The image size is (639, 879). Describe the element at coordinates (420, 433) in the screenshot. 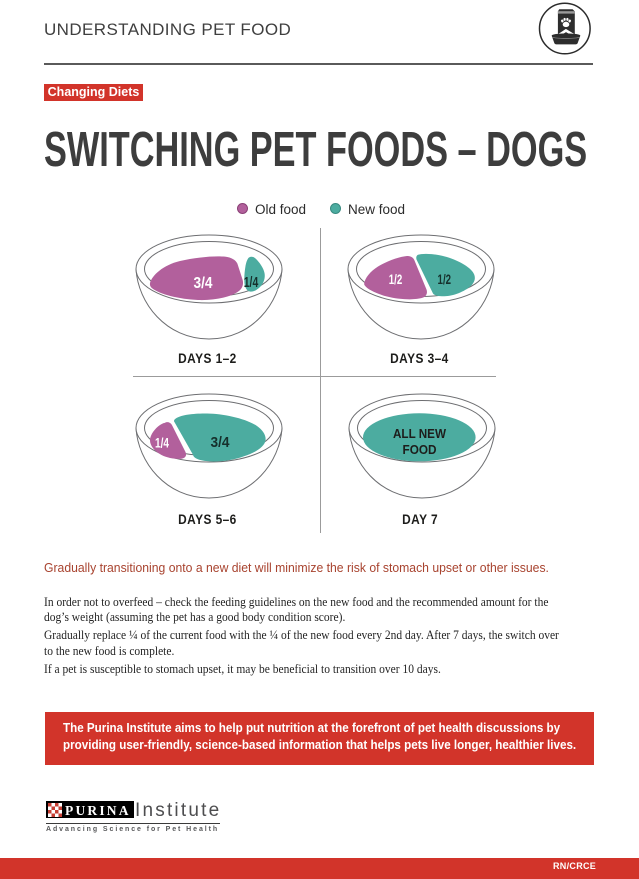

I see `svg-text: ALL NEW` at that location.